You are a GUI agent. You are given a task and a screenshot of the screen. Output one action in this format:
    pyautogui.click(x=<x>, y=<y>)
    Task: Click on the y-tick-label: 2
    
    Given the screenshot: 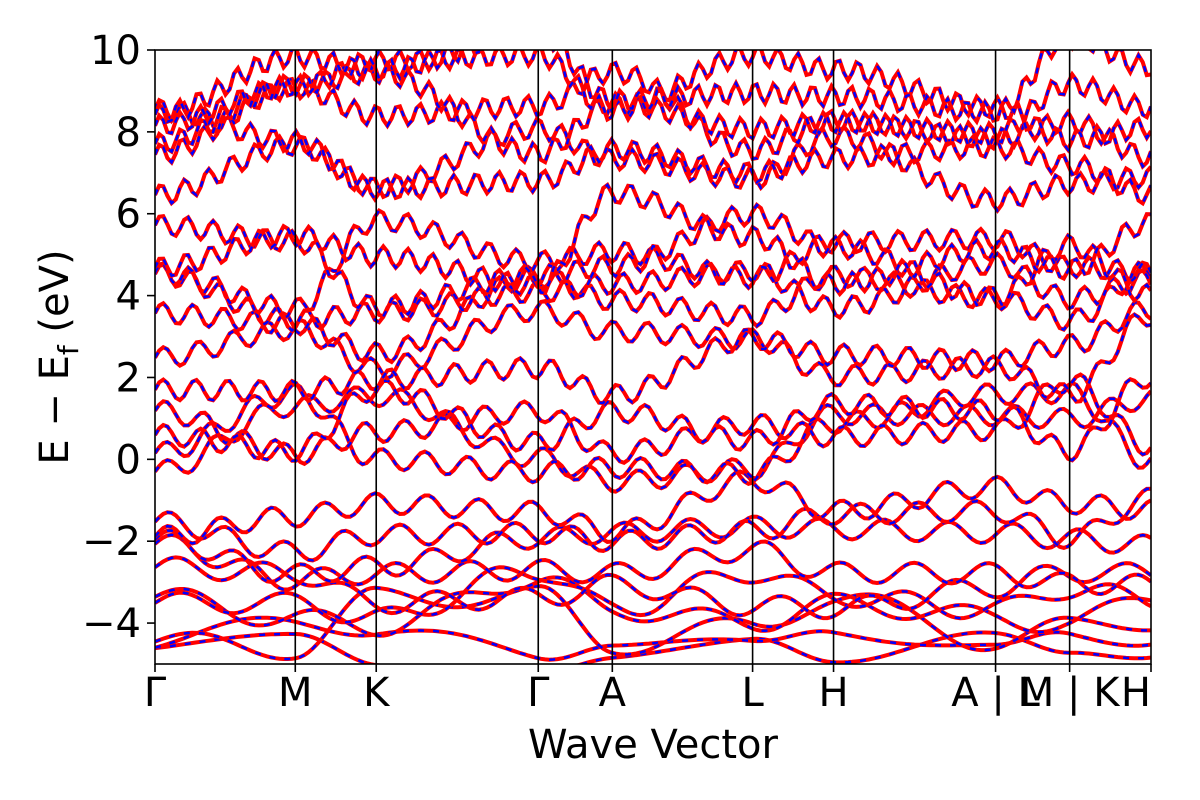 What is the action you would take?
    pyautogui.click(x=128, y=378)
    